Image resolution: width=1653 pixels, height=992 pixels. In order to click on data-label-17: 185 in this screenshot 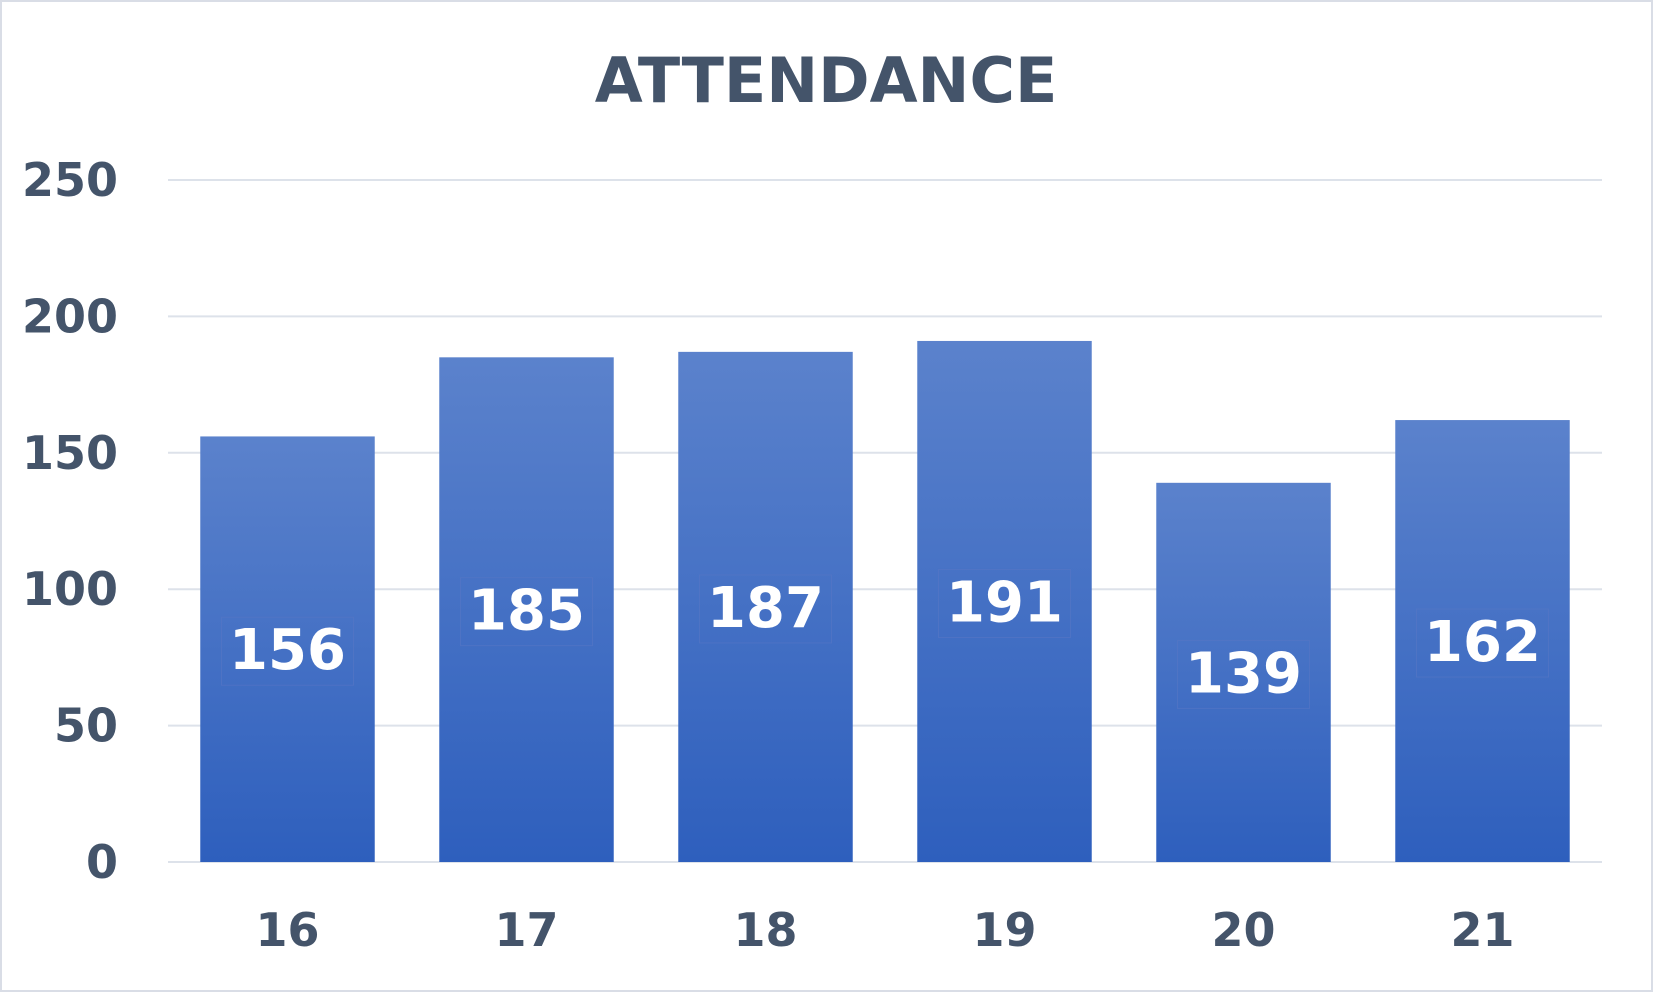, I will do `click(526, 611)`.